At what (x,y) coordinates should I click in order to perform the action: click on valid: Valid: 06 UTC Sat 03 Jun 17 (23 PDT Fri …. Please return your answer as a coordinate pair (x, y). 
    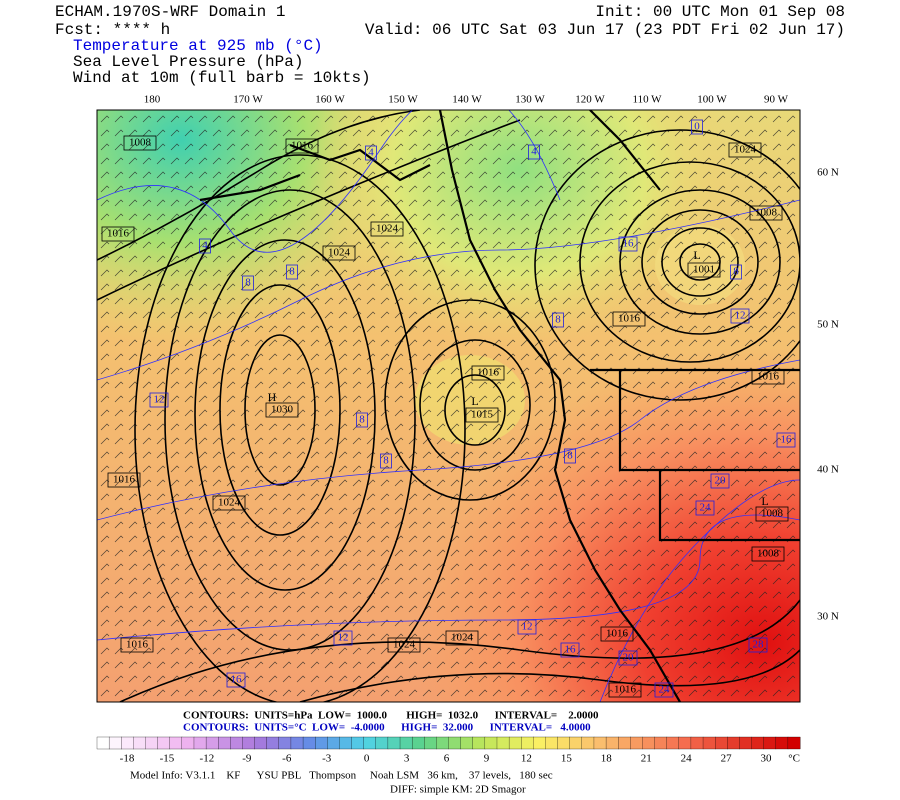
    Looking at the image, I should click on (605, 30).